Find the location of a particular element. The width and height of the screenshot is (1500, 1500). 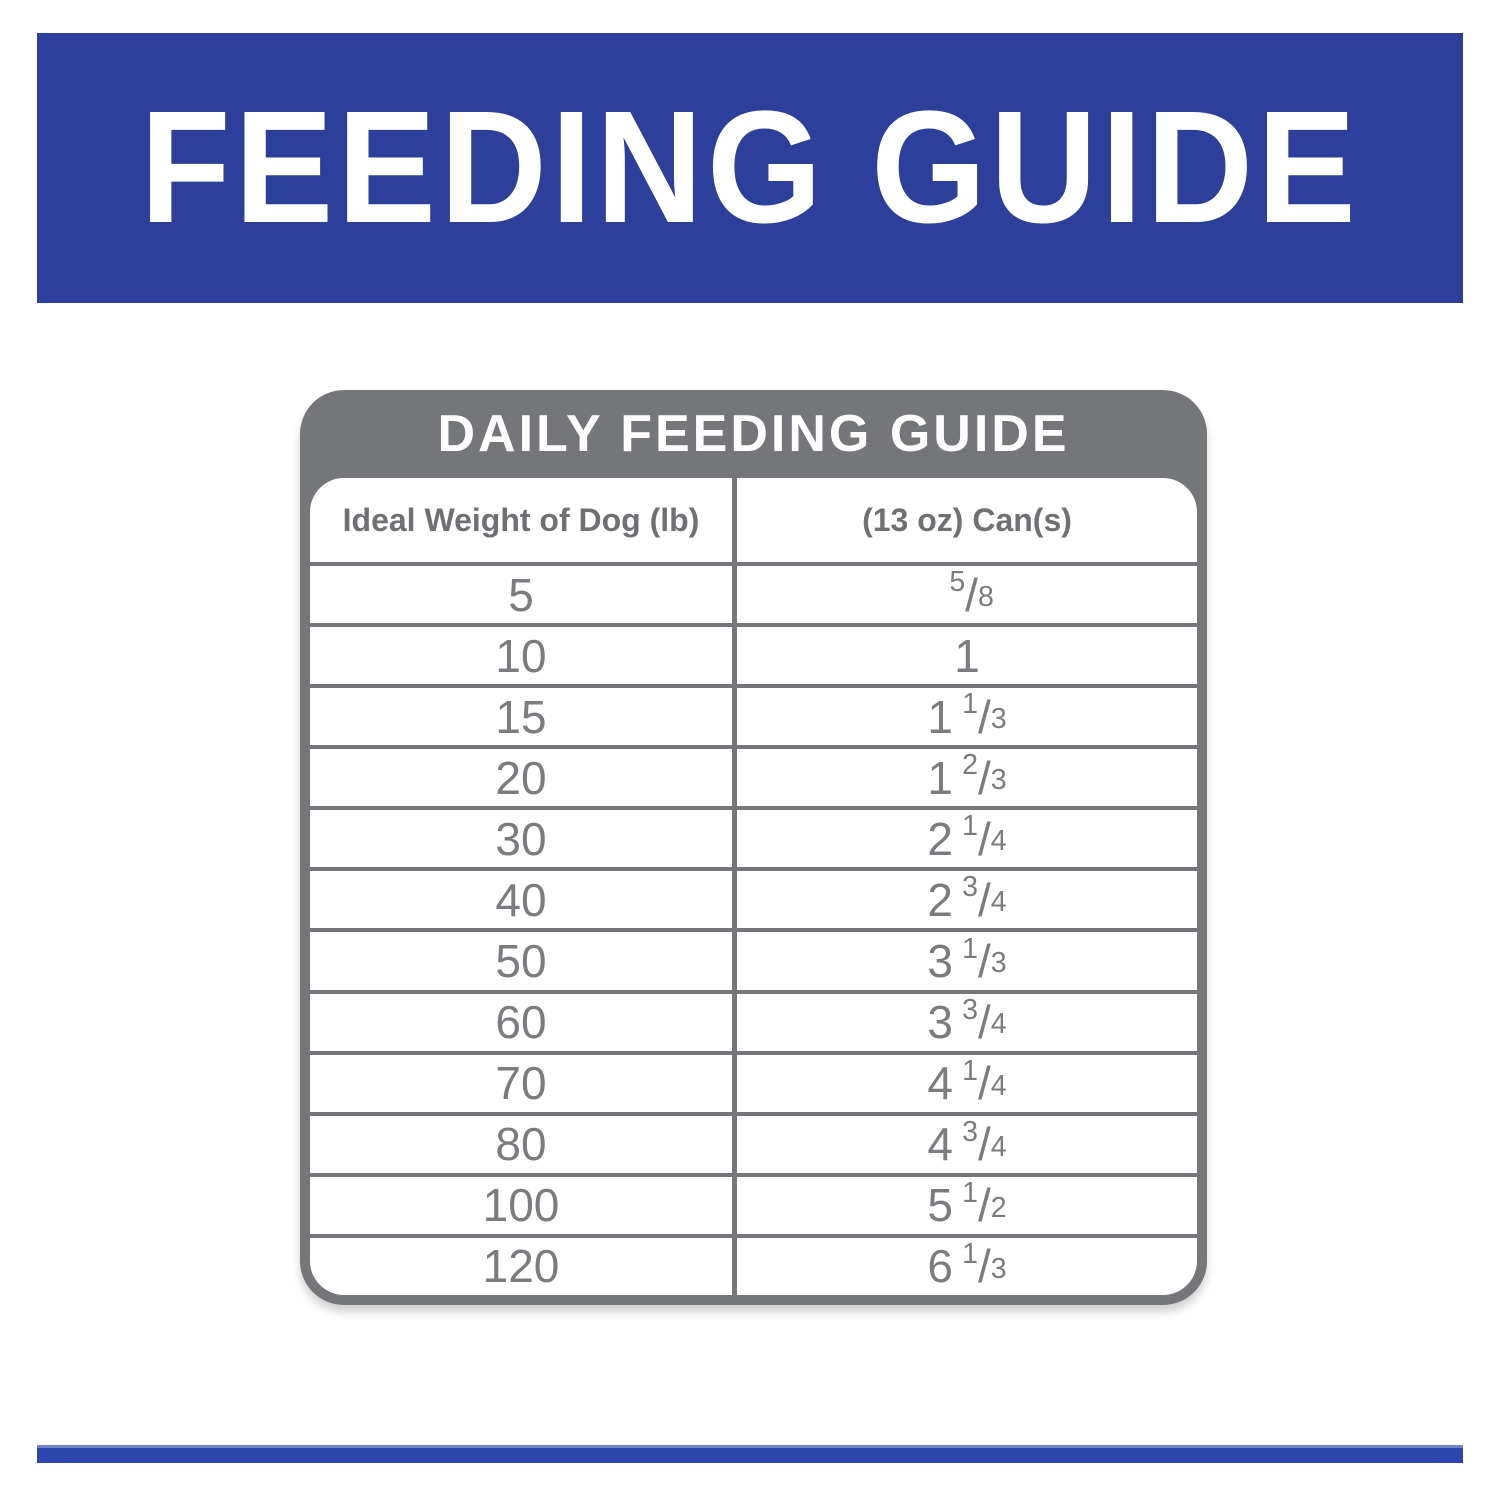

weight-value: 60 is located at coordinates (521, 1022).